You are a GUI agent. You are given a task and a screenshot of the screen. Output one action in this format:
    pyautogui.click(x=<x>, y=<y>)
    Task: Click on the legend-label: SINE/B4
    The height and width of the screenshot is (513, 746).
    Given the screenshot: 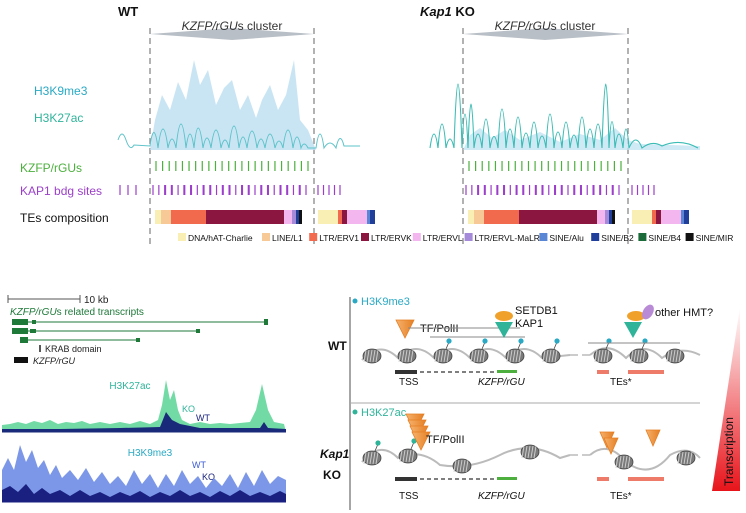 What is the action you would take?
    pyautogui.click(x=664, y=238)
    